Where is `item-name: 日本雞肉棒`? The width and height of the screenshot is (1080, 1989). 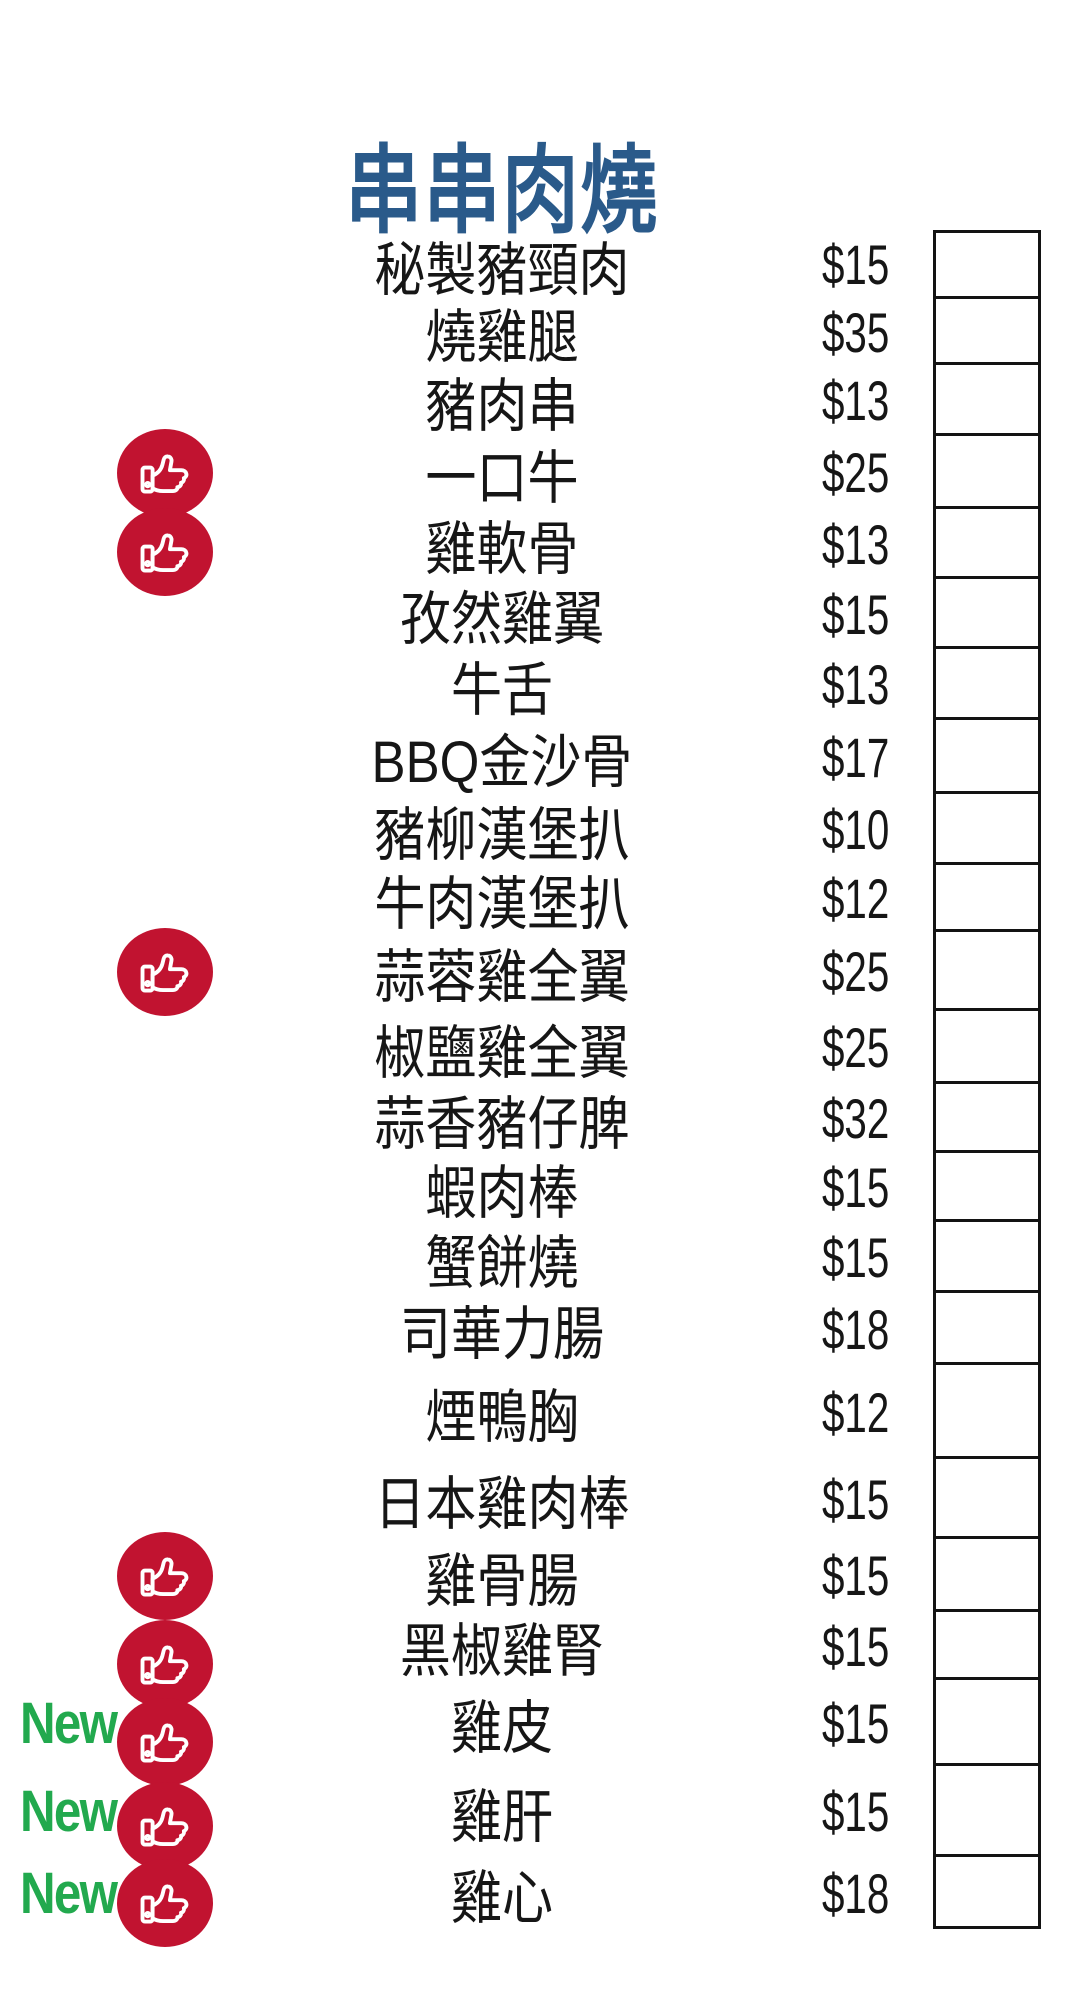 item-name: 日本雞肉棒 is located at coordinates (502, 1504).